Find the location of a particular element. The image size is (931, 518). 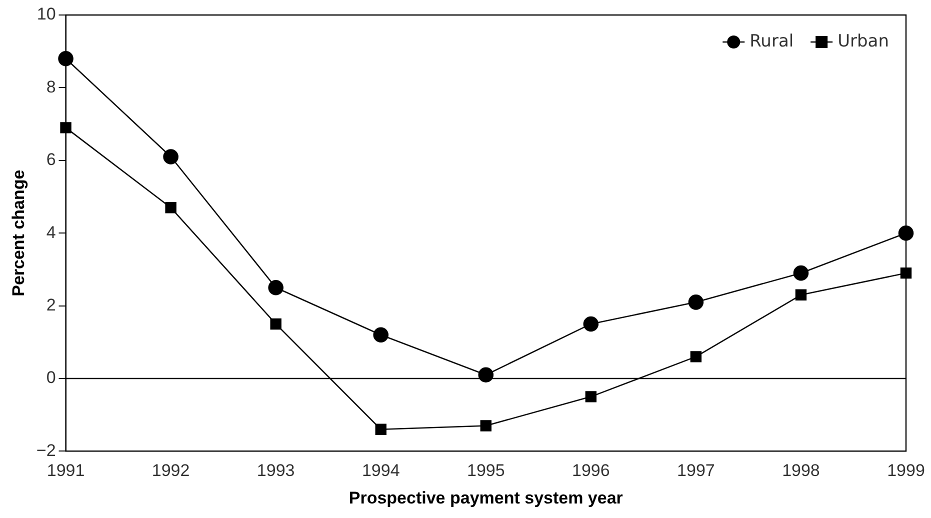

y-tick-label: 8 is located at coordinates (51, 86).